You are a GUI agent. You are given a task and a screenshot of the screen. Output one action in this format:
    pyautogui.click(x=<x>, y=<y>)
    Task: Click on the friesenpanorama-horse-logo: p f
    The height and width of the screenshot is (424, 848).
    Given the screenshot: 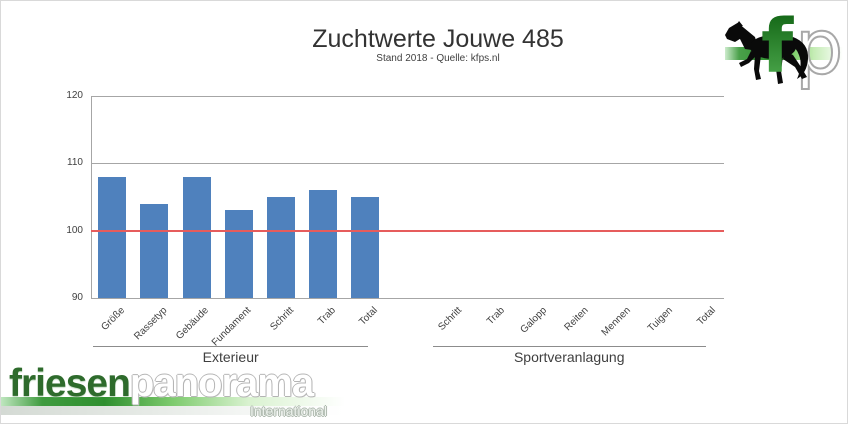 What is the action you would take?
    pyautogui.click(x=784, y=47)
    